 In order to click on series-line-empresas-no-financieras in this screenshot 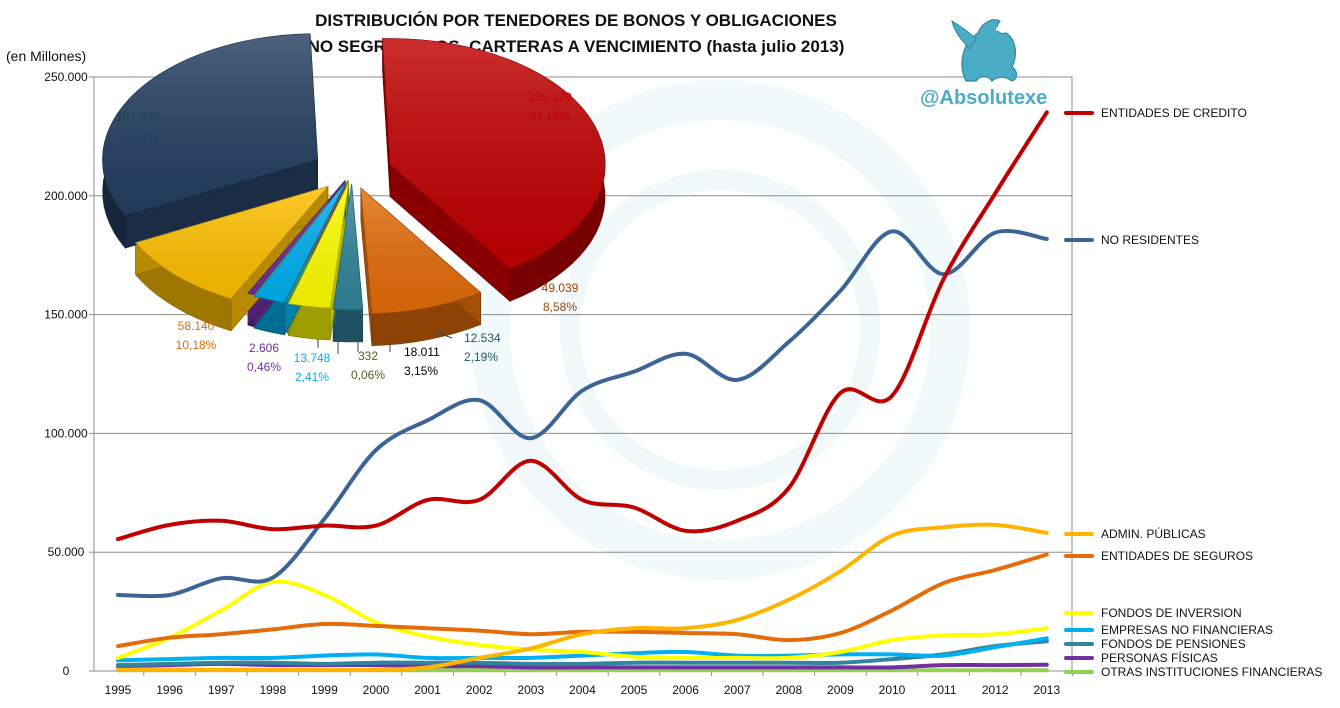, I will do `click(582, 649)`.